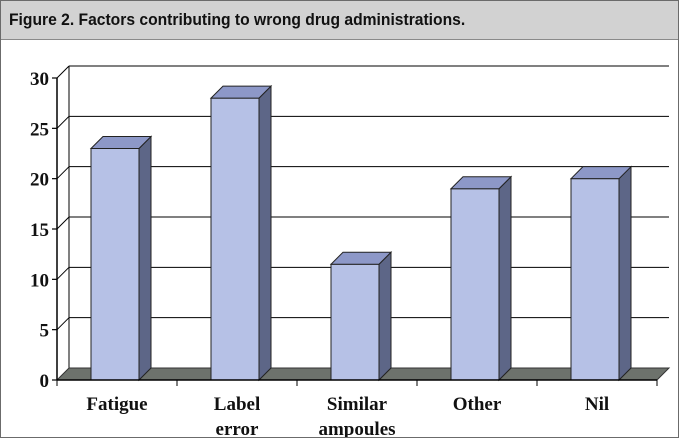  What do you see at coordinates (39, 79) in the screenshot?
I see `y-tick-label: 30` at bounding box center [39, 79].